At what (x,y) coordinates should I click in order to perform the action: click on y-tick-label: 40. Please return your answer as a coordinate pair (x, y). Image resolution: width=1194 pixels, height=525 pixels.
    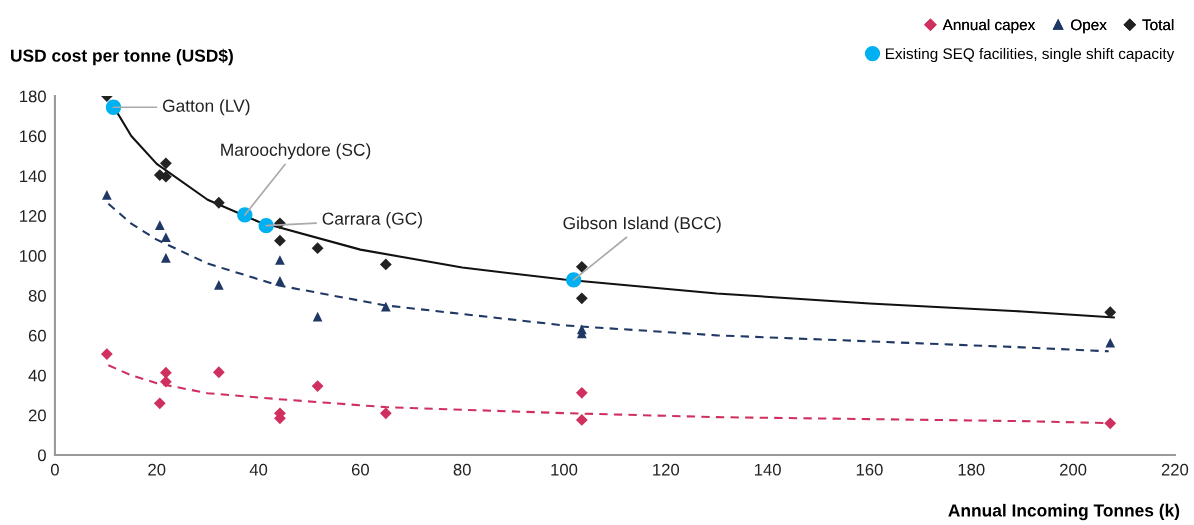
    Looking at the image, I should click on (37, 375).